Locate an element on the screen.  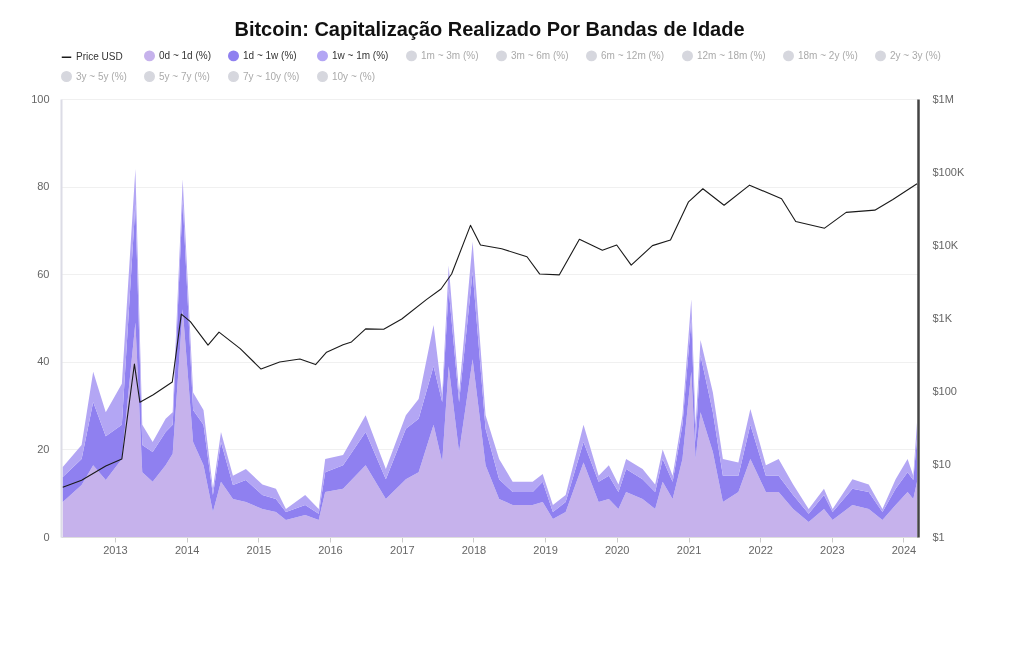
y-tick-label: 80 is located at coordinates (43, 186).